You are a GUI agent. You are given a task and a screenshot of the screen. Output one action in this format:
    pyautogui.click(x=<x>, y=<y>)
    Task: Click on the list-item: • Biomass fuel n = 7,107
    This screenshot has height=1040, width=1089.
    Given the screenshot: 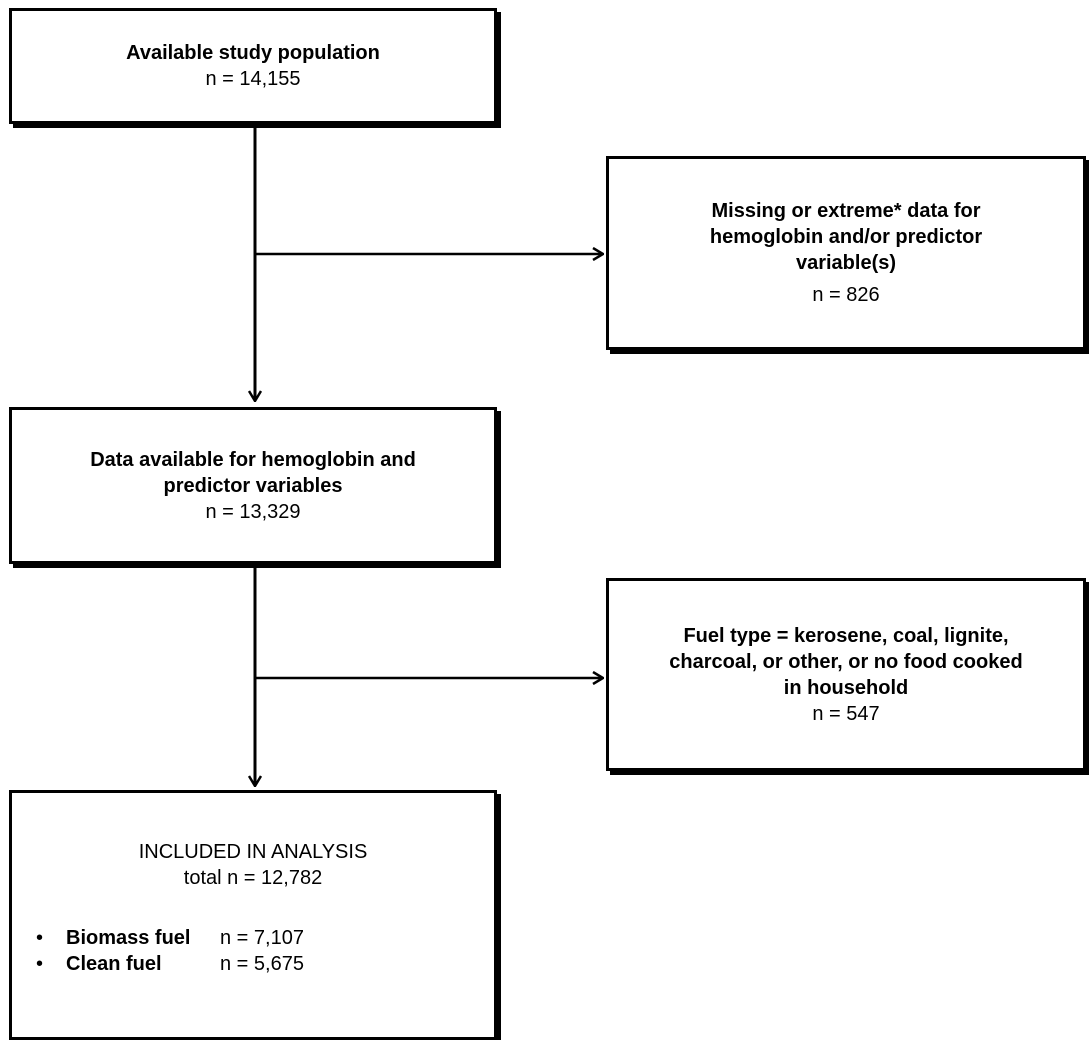 What is the action you would take?
    pyautogui.click(x=170, y=938)
    